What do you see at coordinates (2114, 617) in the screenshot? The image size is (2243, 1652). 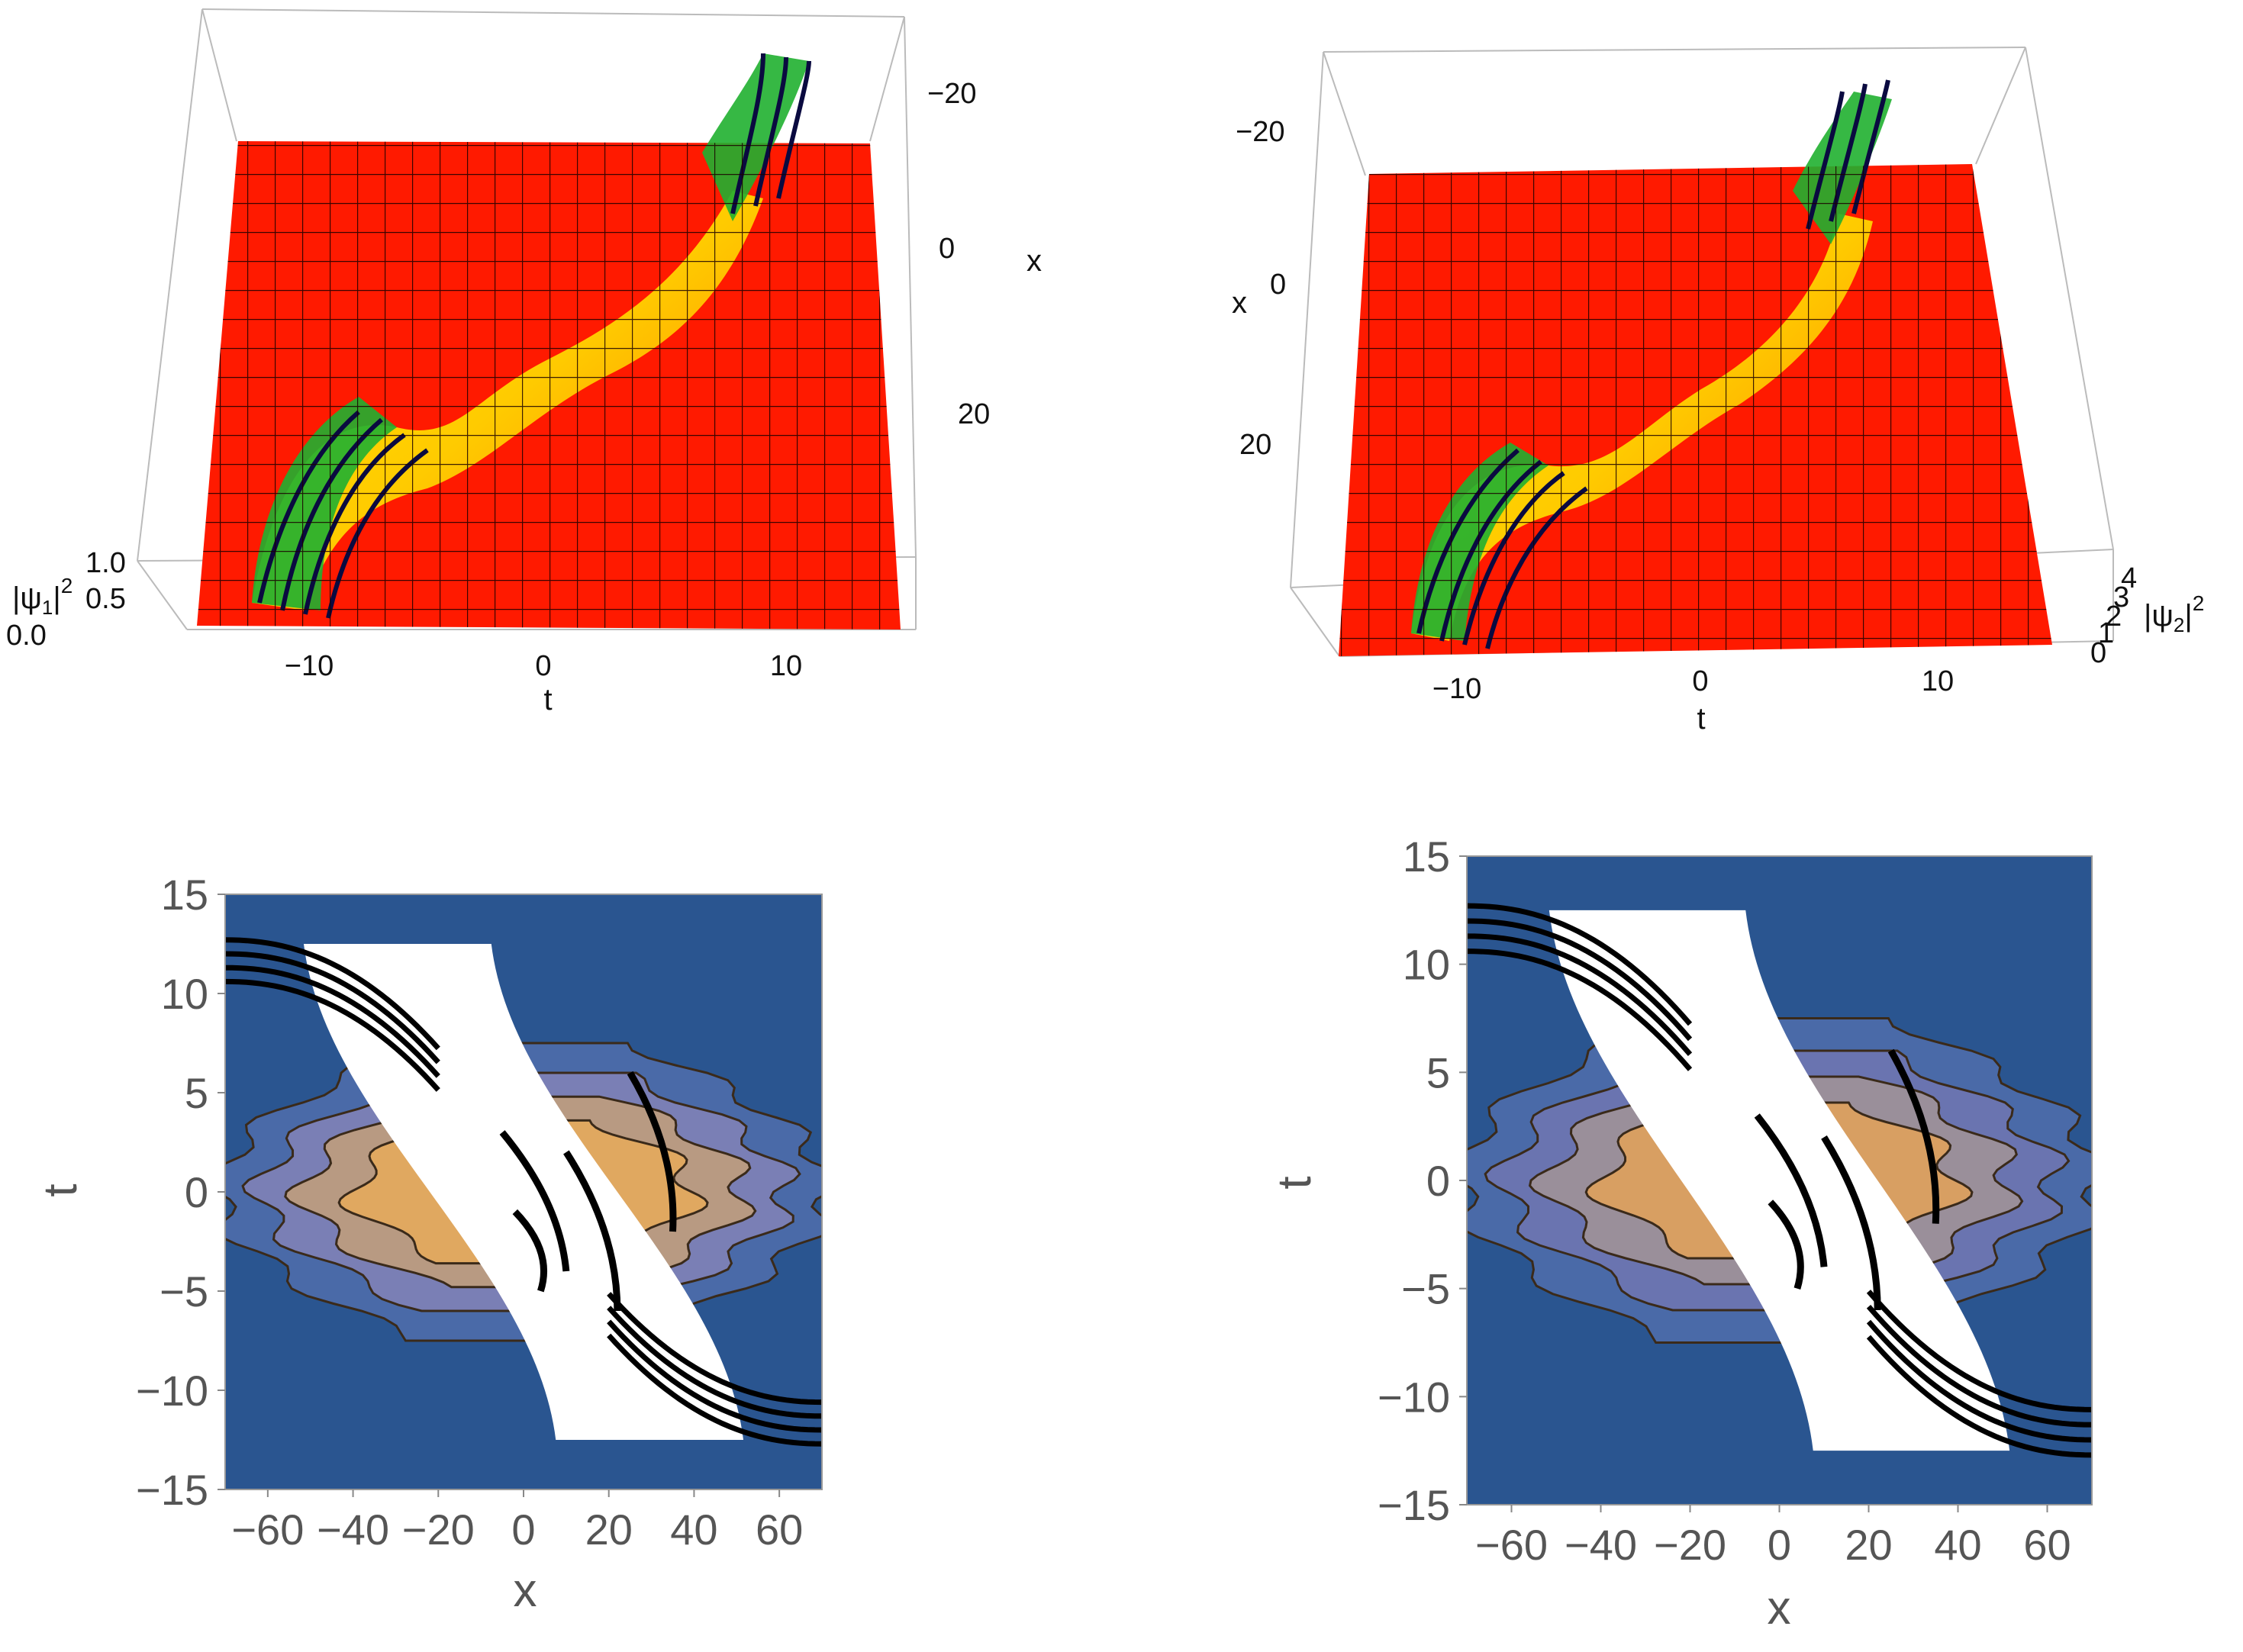 I see `z-tick-label: 2` at bounding box center [2114, 617].